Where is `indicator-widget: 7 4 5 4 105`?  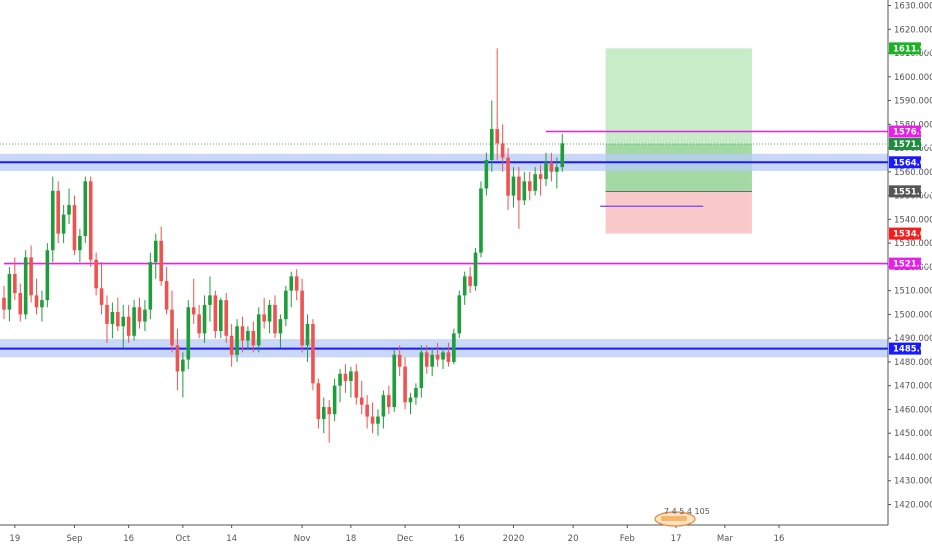 indicator-widget: 7 4 5 4 105 is located at coordinates (682, 517).